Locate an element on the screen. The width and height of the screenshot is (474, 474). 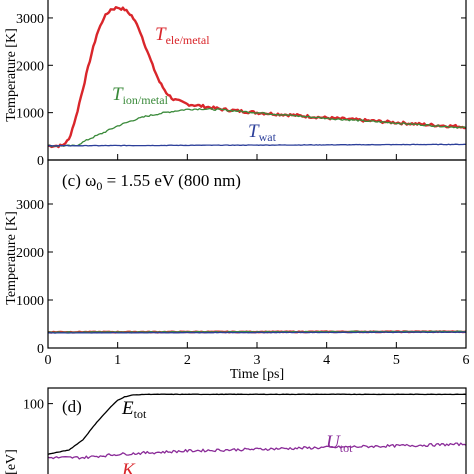
label-e-tot: Etot is located at coordinates (134, 409).